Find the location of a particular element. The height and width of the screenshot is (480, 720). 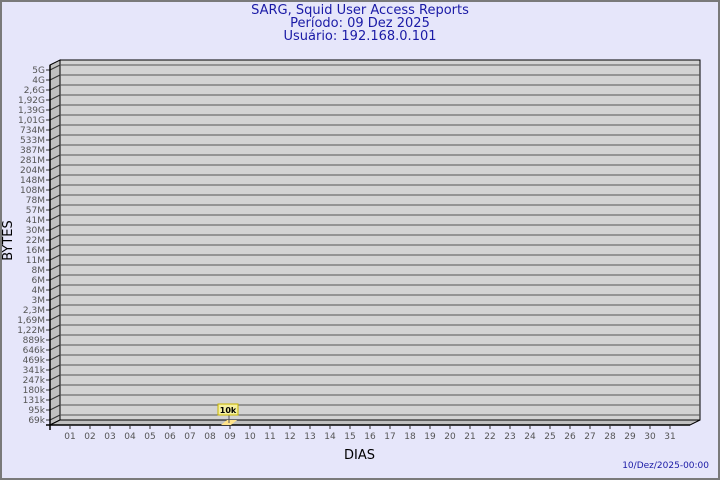

y-tick-label: 734M is located at coordinates (32, 131).